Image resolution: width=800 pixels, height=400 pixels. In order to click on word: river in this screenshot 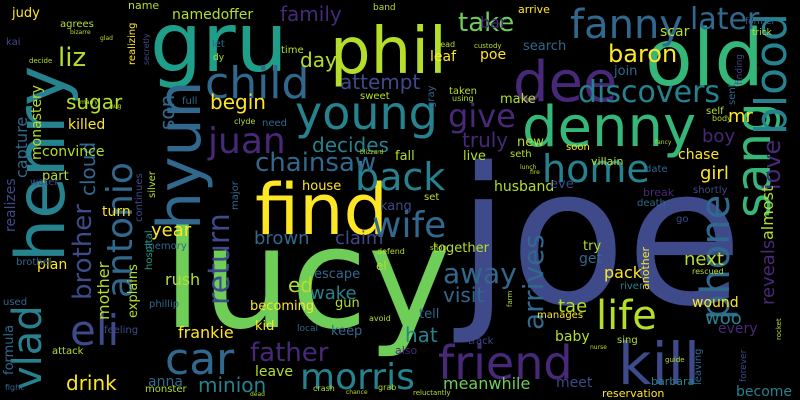, I will do `click(632, 286)`.